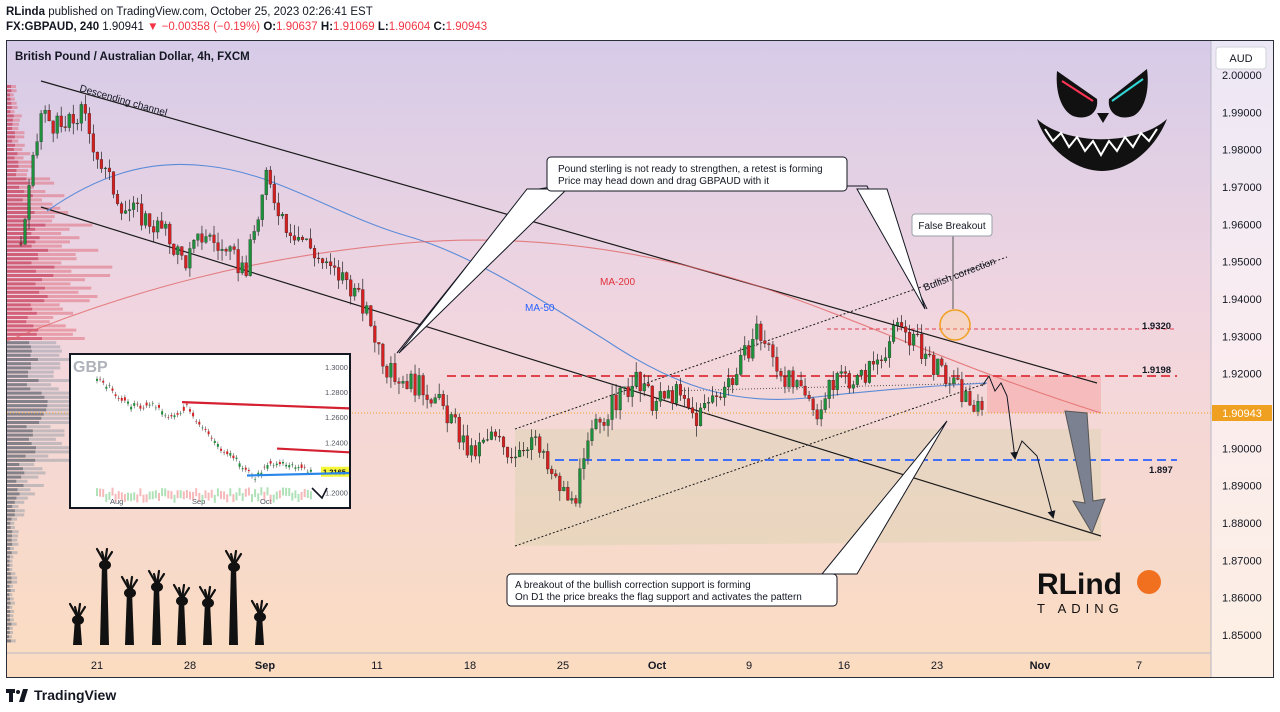 This screenshot has height=712, width=1280. I want to click on inset-support-line, so click(298, 474).